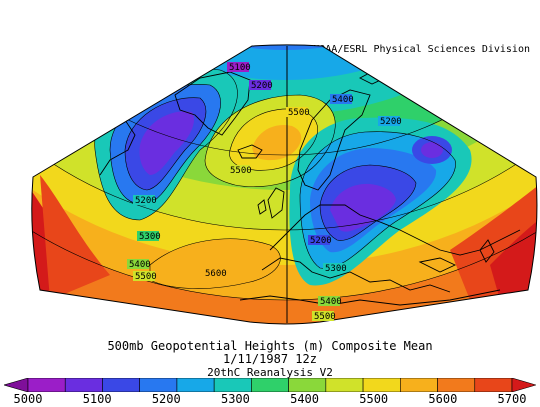  I want to click on colorbar-tick-label: 5500, so click(374, 399).